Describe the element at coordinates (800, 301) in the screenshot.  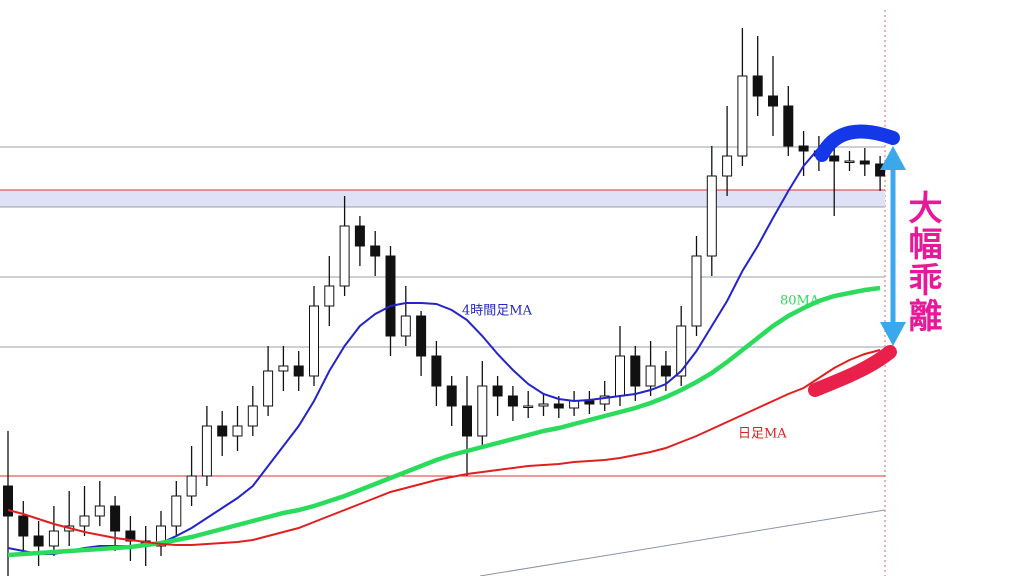
I see `ma-label: 80MA` at that location.